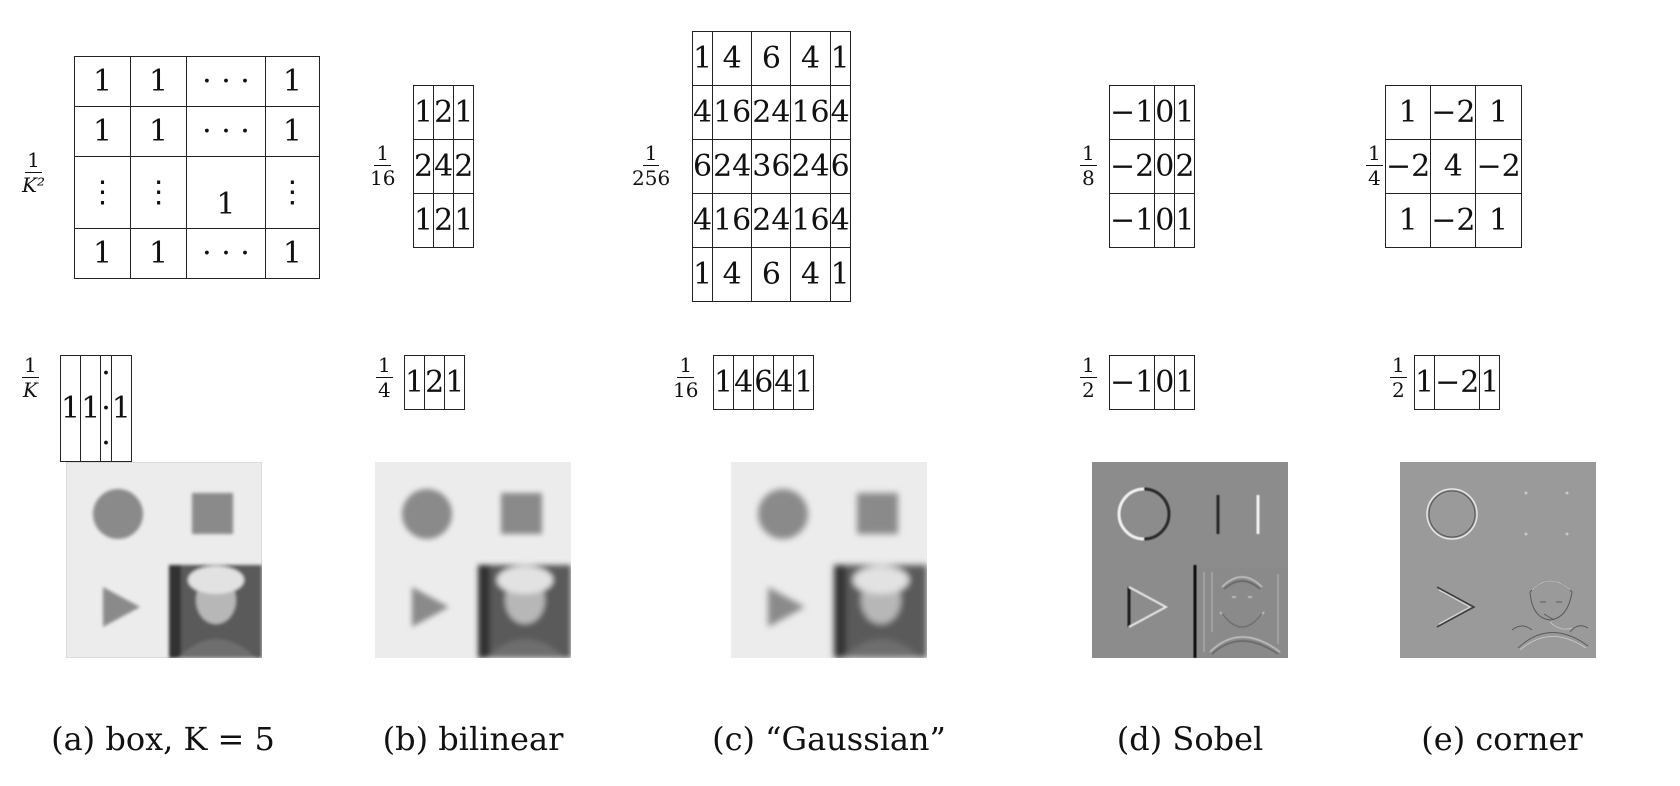  I want to click on kernel2d-e: 1 −2 1 −2 4 −2 1 −2 1, so click(1453, 166).